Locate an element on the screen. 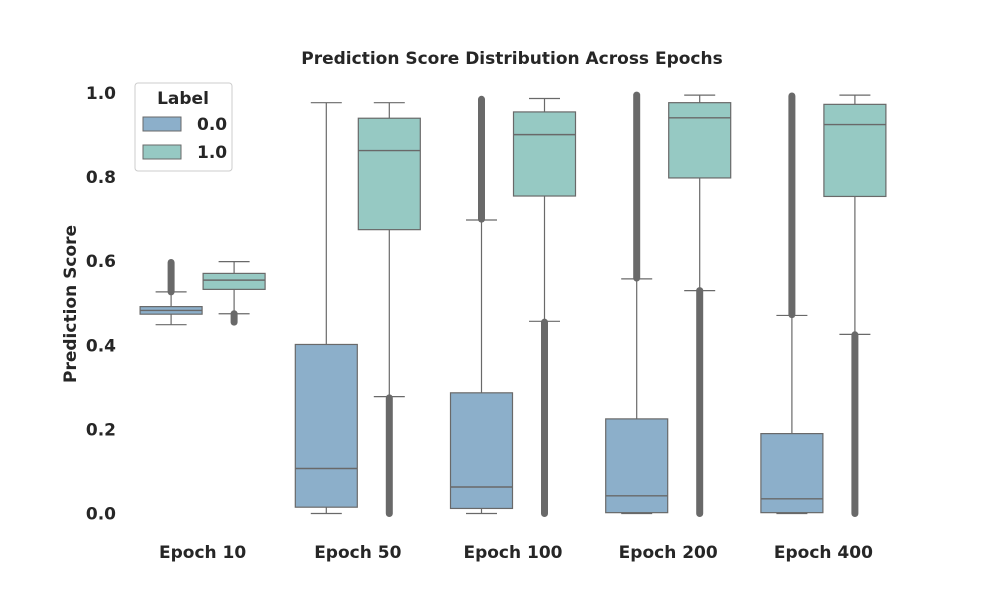  x-tick-label: Epoch 10 is located at coordinates (202, 553).